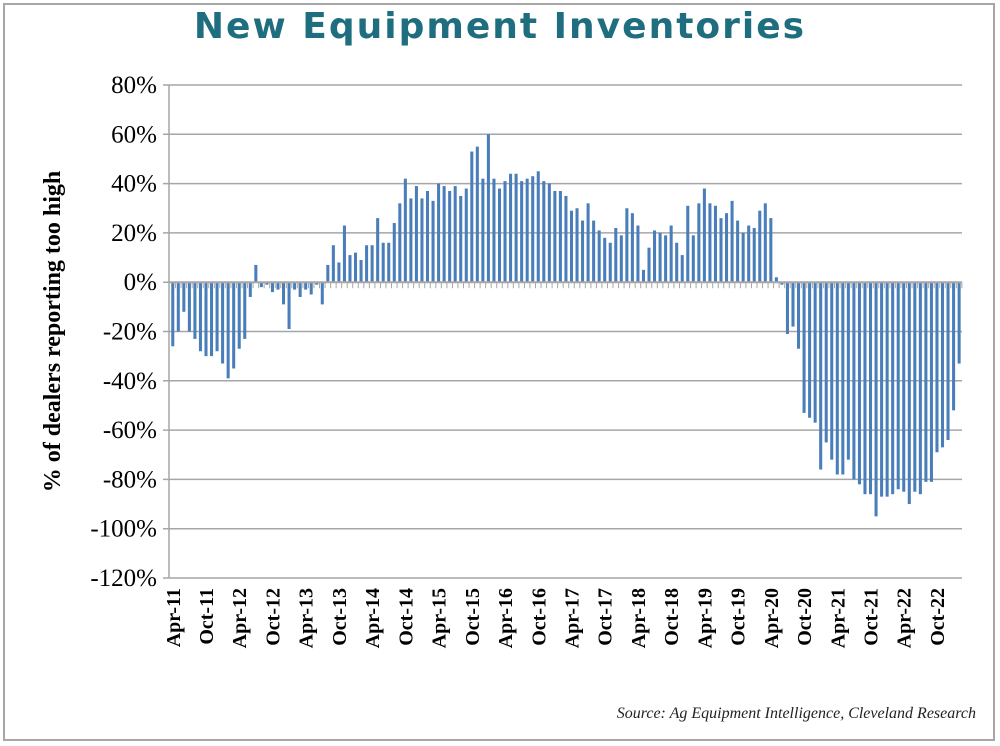 The image size is (1000, 746). What do you see at coordinates (130, 381) in the screenshot?
I see `y-tick-label: -40%` at bounding box center [130, 381].